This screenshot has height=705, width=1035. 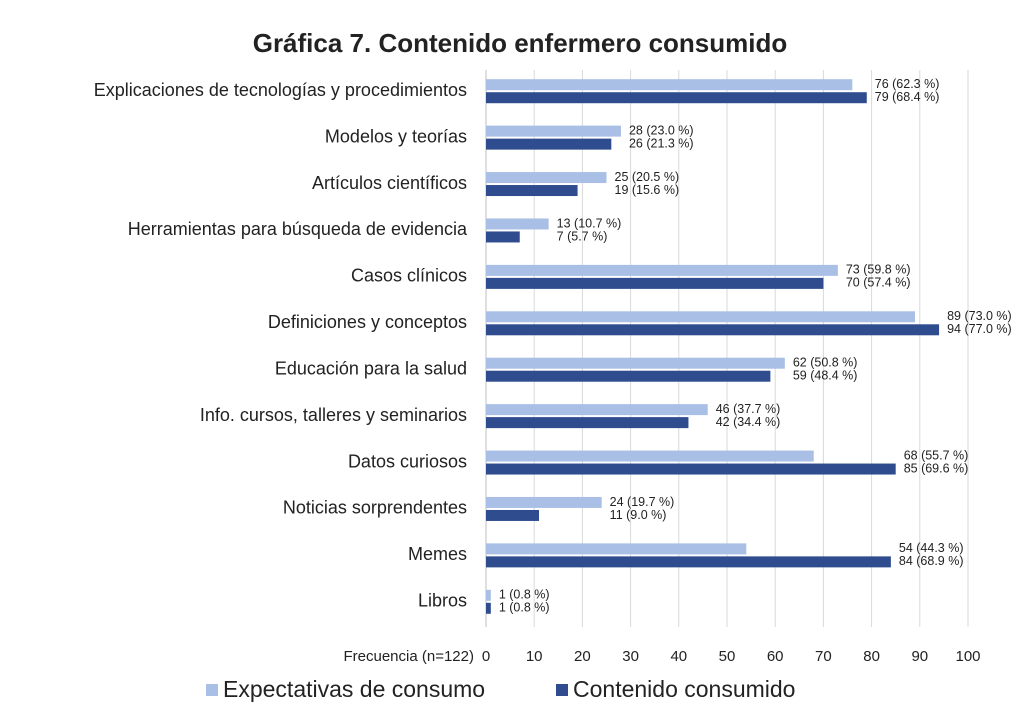 I want to click on data-label: 59 (48.4 %), so click(x=825, y=376).